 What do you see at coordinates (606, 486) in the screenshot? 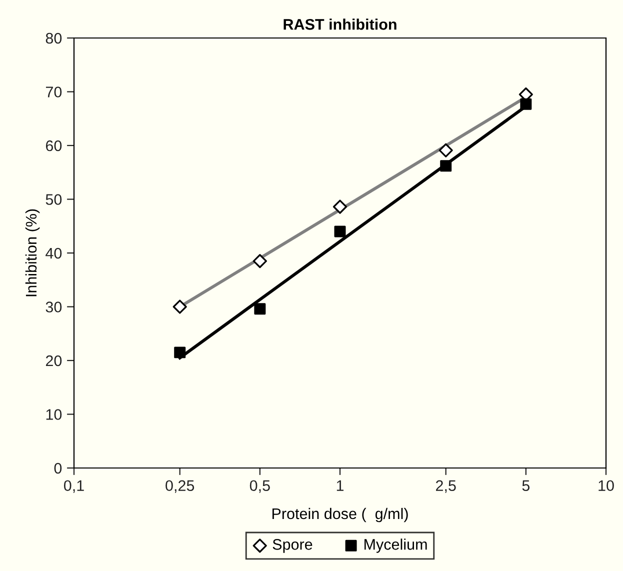
I see `x-tick-label: 10` at bounding box center [606, 486].